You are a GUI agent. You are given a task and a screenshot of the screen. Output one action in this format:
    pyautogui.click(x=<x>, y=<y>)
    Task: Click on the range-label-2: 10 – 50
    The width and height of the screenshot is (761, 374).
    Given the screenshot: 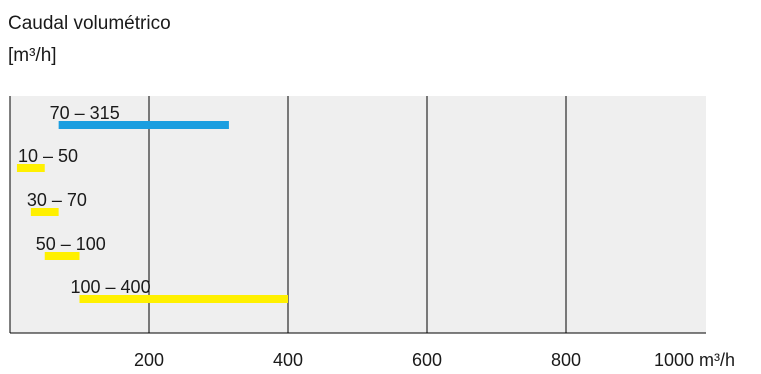 What is the action you would take?
    pyautogui.click(x=48, y=156)
    